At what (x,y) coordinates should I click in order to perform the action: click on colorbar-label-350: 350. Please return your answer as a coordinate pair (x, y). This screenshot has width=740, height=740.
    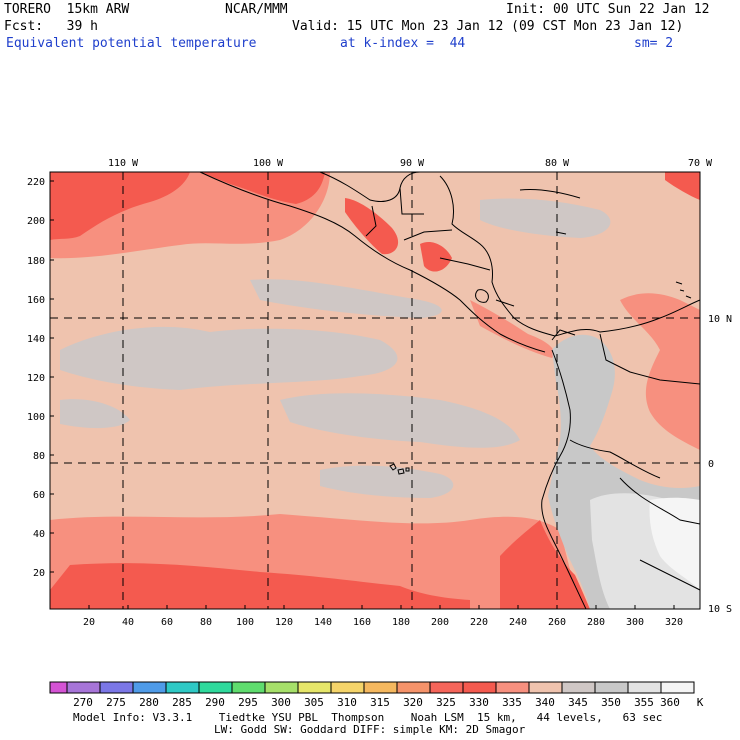
    Looking at the image, I should click on (611, 702).